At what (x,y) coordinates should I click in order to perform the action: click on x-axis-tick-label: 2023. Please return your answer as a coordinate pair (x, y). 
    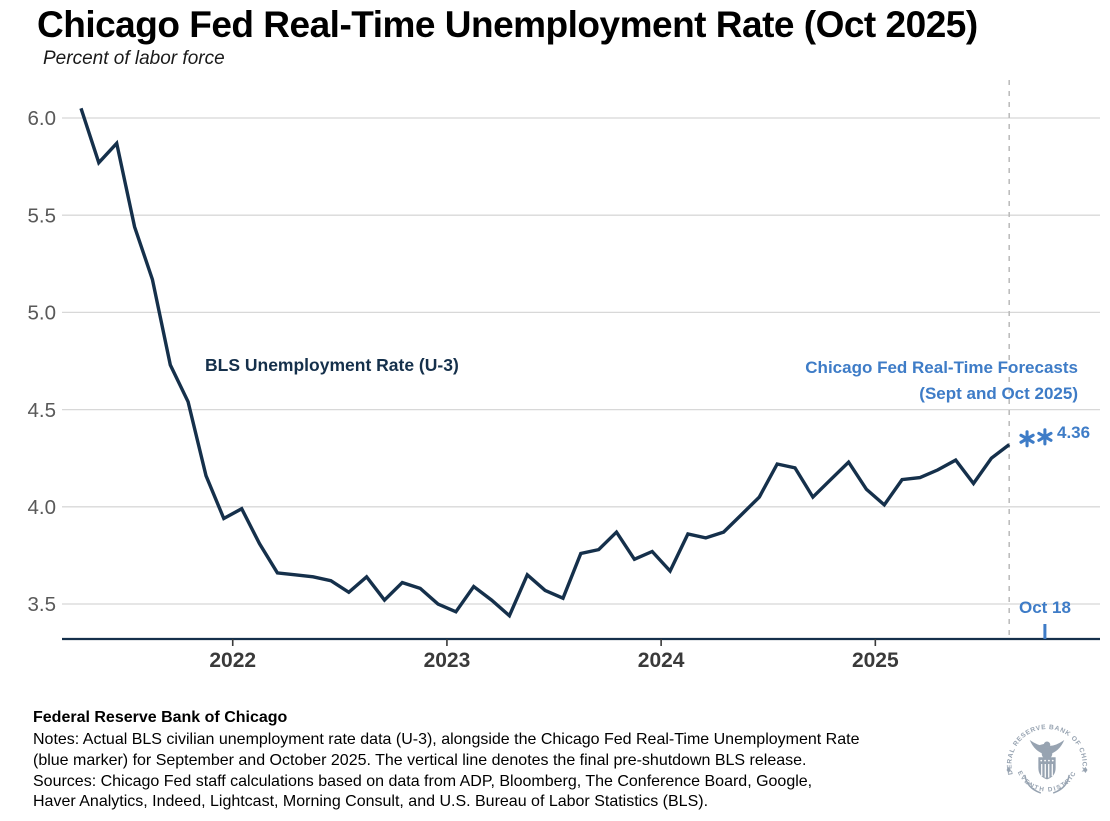
    Looking at the image, I should click on (447, 660).